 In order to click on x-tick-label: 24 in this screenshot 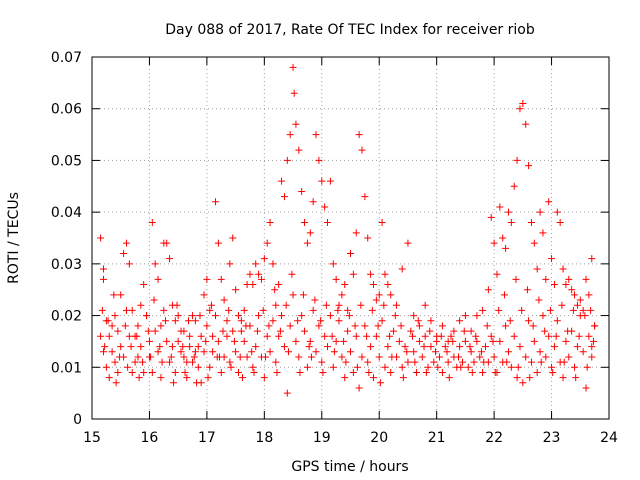, I will do `click(609, 438)`.